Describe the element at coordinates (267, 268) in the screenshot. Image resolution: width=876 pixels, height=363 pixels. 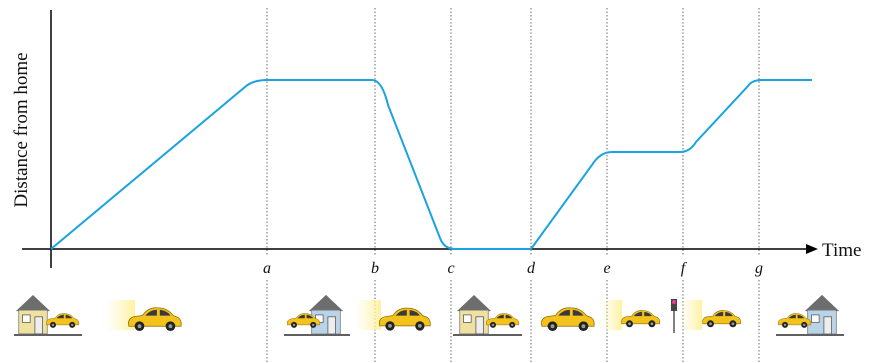
I see `marker-label: a` at that location.